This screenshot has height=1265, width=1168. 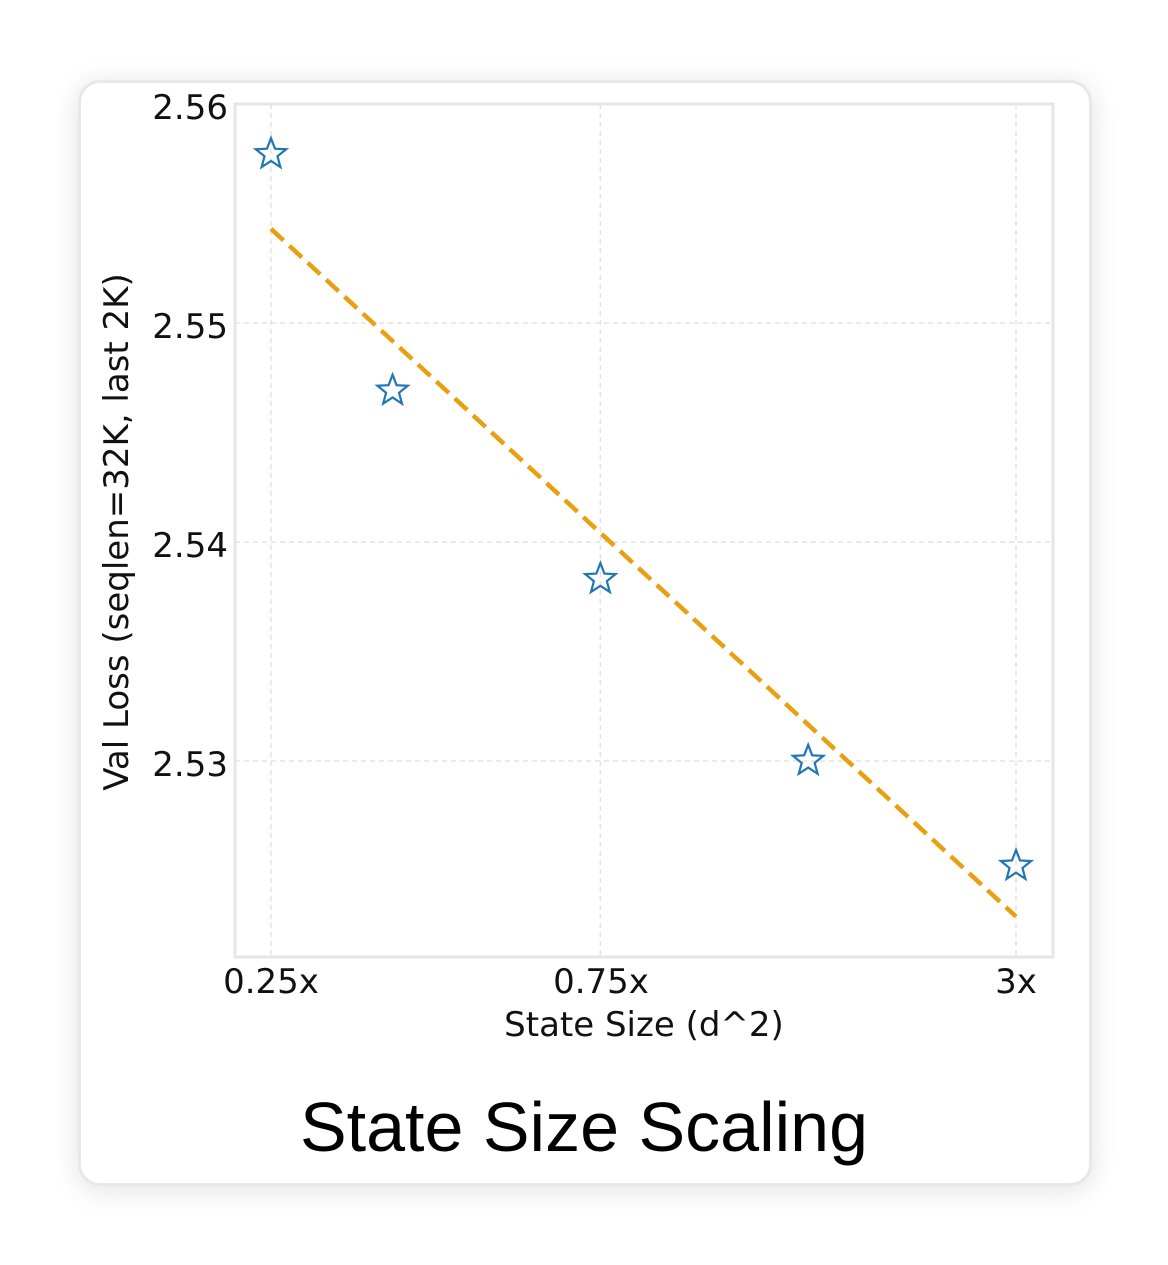 What do you see at coordinates (190, 765) in the screenshot?
I see `y-tick-label: 2.53` at bounding box center [190, 765].